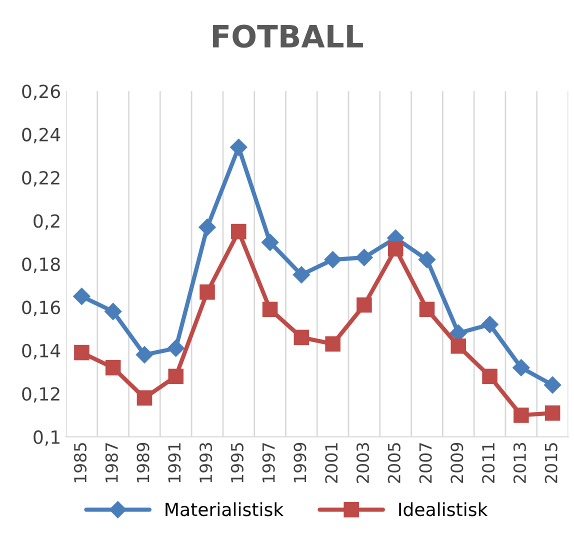  Describe the element at coordinates (205, 462) in the screenshot. I see `x-tick-label: 1993` at that location.